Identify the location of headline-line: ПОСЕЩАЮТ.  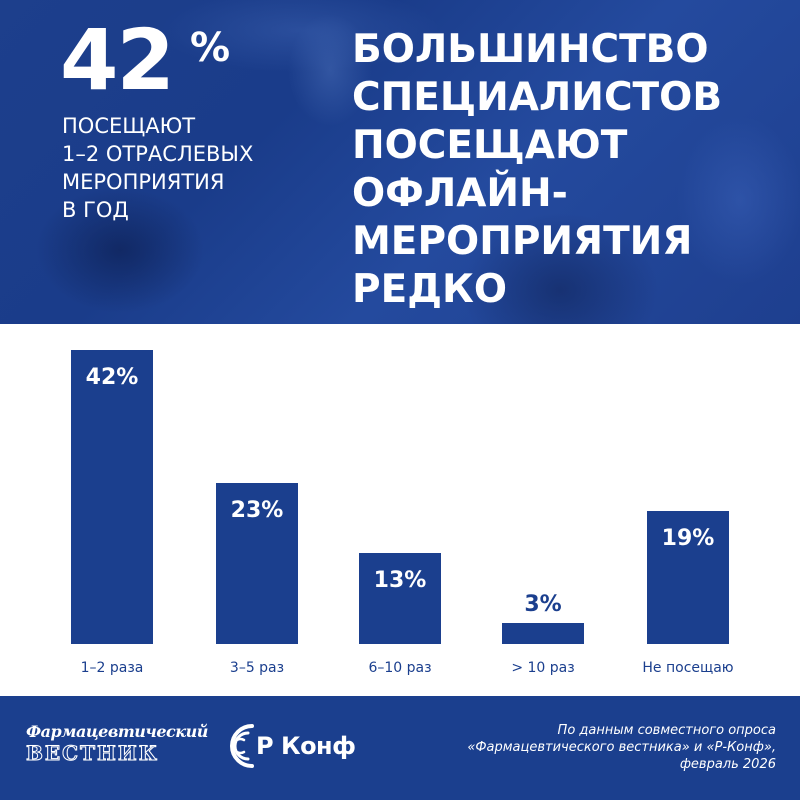
(490, 145).